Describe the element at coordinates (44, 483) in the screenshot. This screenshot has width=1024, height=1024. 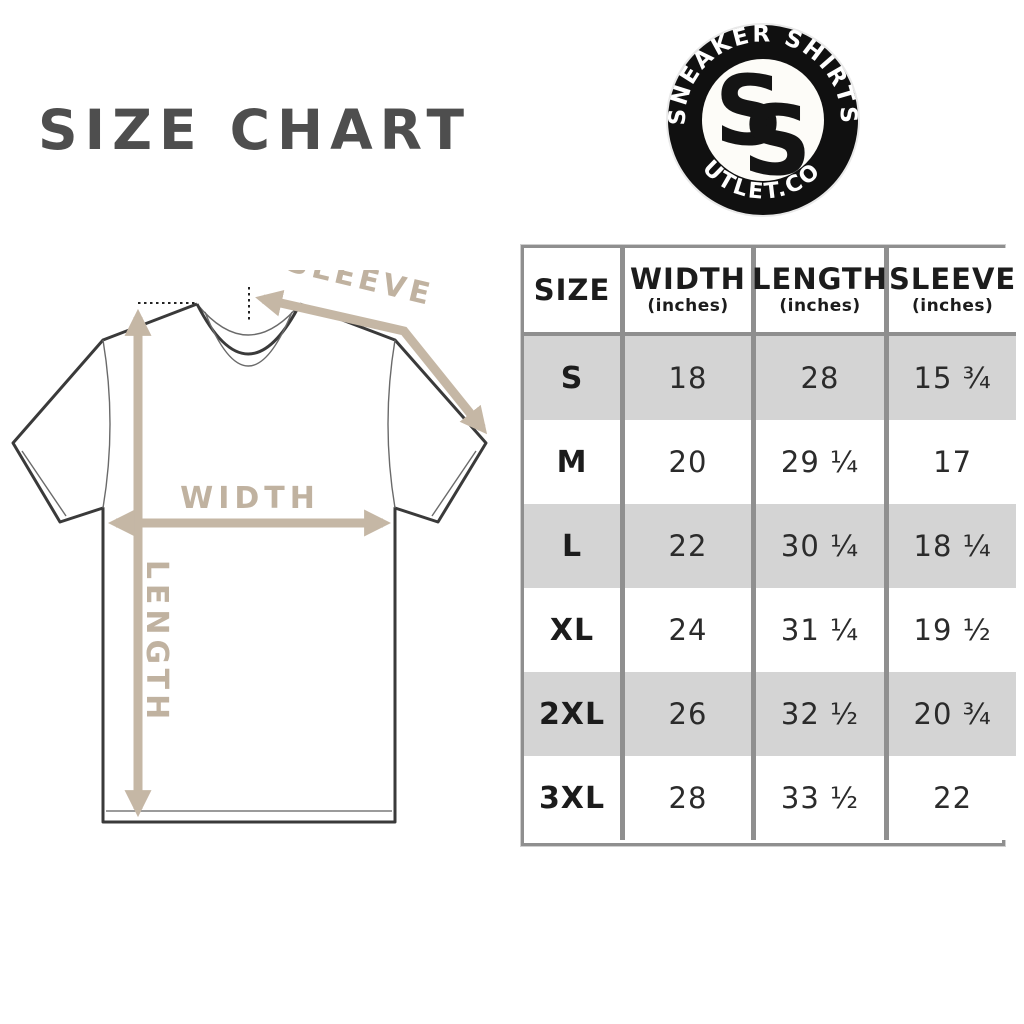
I see `left-cuff-line` at that location.